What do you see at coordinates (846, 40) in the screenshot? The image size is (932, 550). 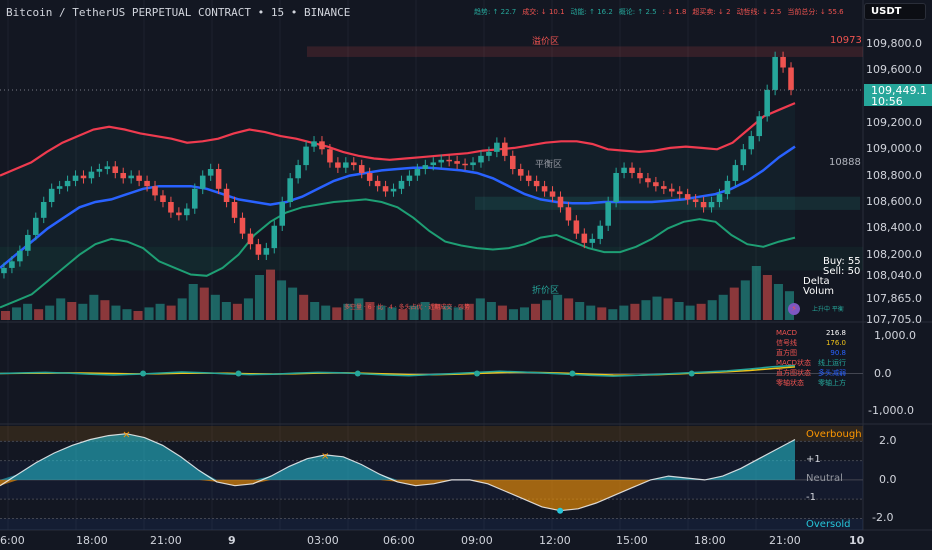 I see `high-level-label: 10973` at bounding box center [846, 40].